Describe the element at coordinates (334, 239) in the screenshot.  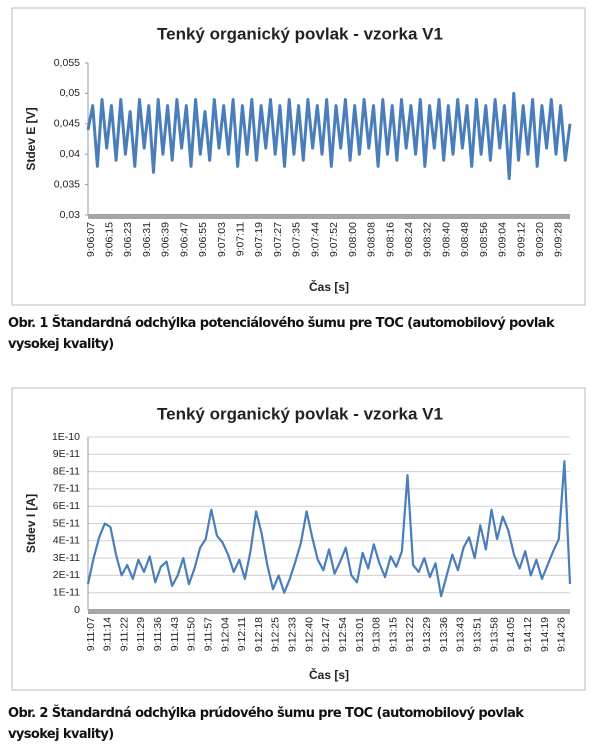
I see `x-tick-label: 9:07:52` at that location.